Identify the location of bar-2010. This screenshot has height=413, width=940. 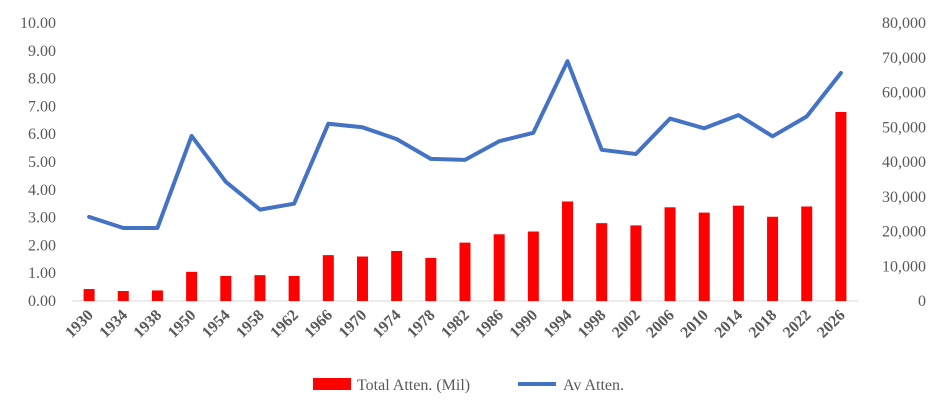
(704, 256).